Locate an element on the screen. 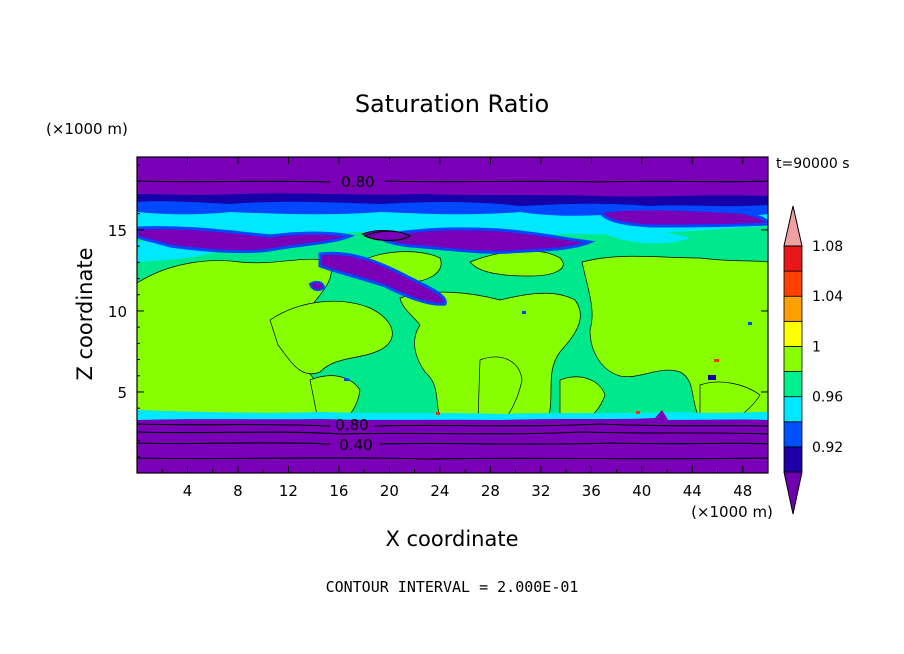 The height and width of the screenshot is (654, 904). bottom-dry-layer is located at coordinates (452, 441).